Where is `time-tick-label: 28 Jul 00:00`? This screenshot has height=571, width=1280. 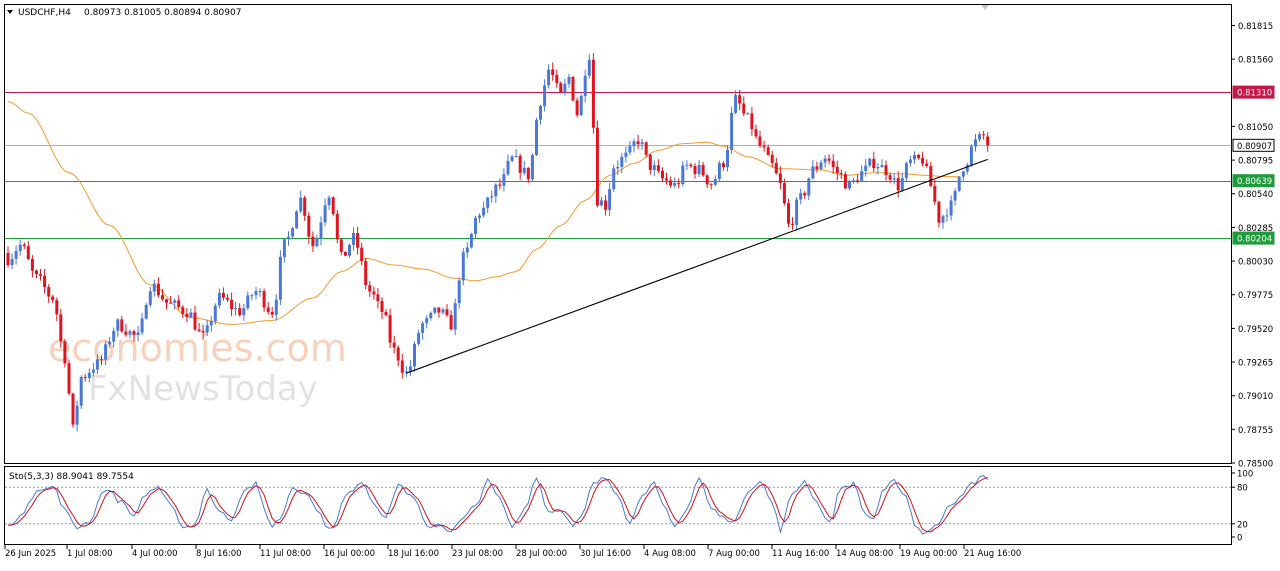
time-tick-label: 28 Jul 00:00 is located at coordinates (541, 554).